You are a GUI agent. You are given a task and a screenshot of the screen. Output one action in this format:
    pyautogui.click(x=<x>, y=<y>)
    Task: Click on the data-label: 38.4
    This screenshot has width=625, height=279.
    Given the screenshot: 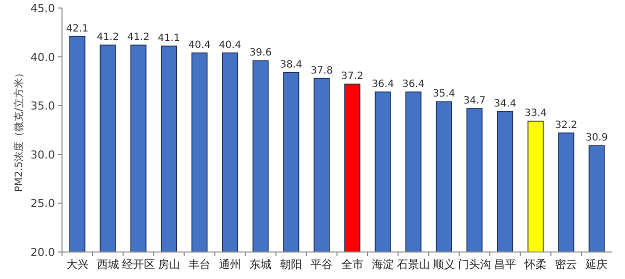 What is the action you would take?
    pyautogui.click(x=291, y=64)
    